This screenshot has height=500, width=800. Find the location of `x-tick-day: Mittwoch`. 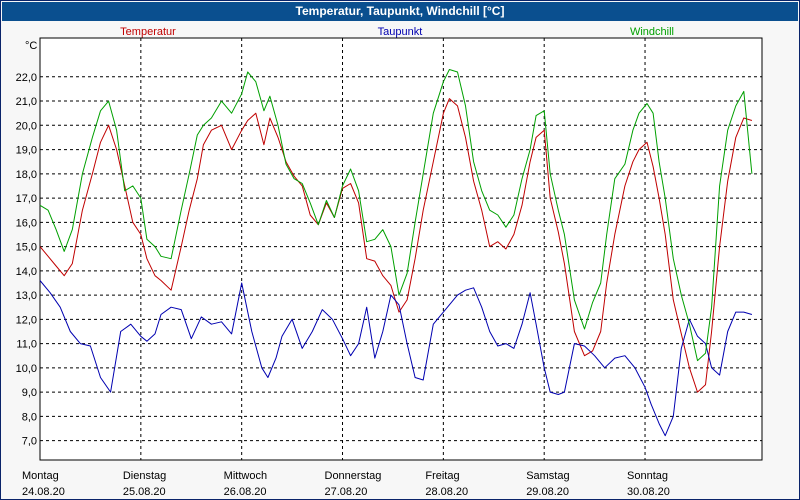

x-tick-day: Mittwoch is located at coordinates (245, 476).